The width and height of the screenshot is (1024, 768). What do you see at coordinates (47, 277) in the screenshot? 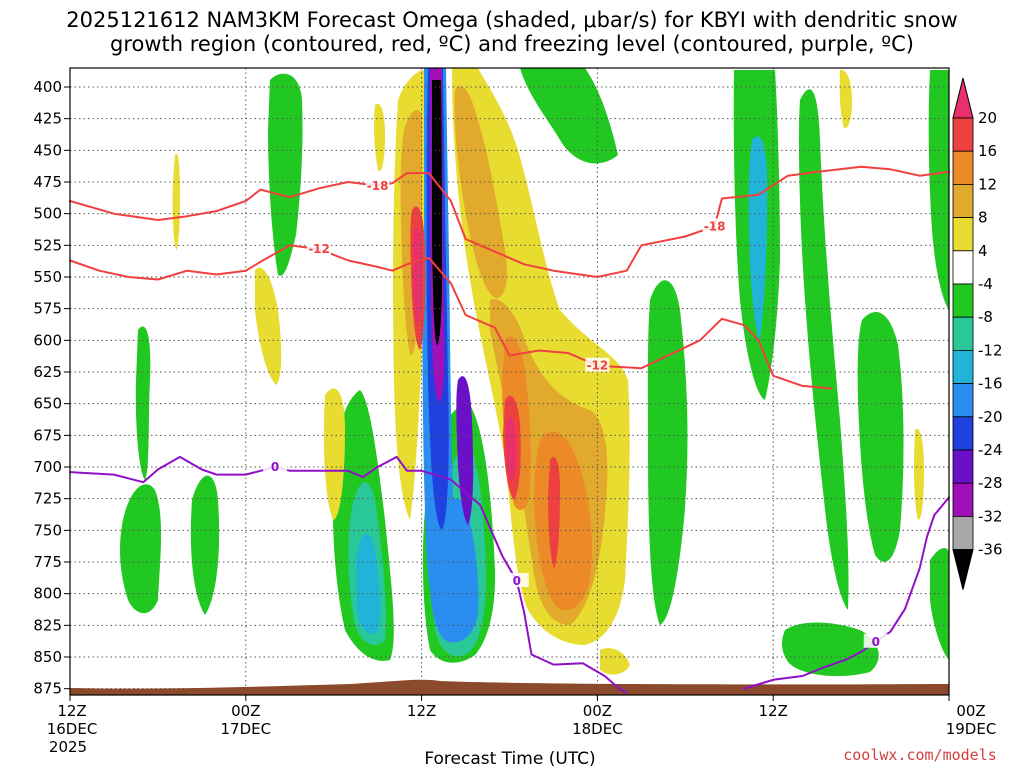
I see `y-tick-label: 550` at bounding box center [47, 277].